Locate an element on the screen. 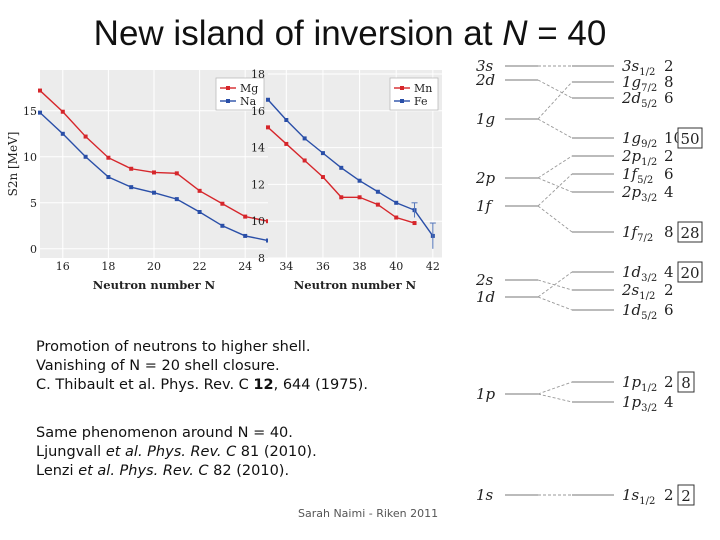 The width and height of the screenshot is (720, 540). orbital-label-1f: 1f is located at coordinates (485, 206).